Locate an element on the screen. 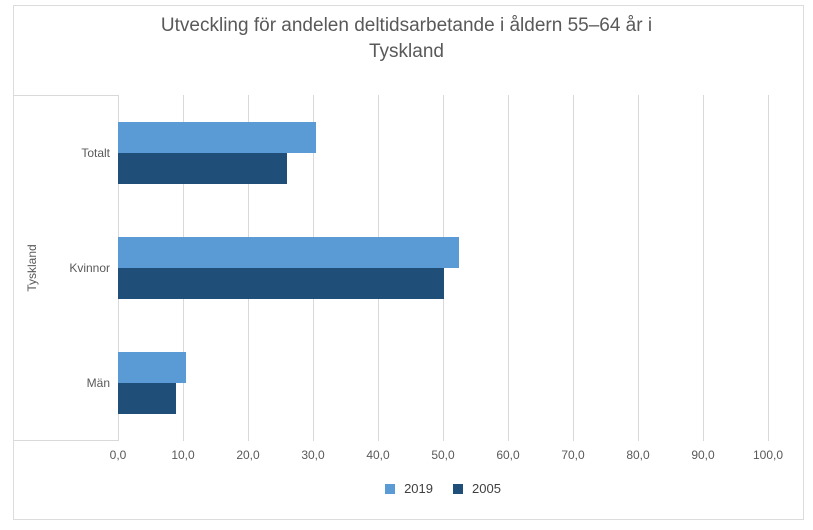 The width and height of the screenshot is (813, 530). category-label-män: Män is located at coordinates (98, 383).